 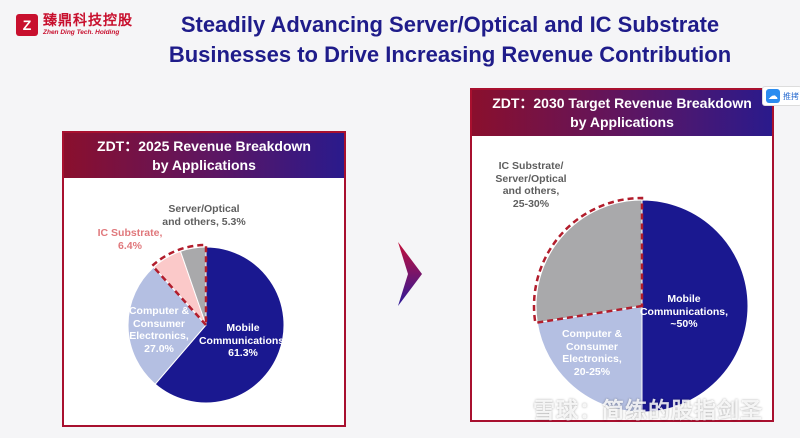 What do you see at coordinates (204, 146) in the screenshot?
I see `chart-title-2025-line1: ZDT：2025 Revenue Breakdown` at bounding box center [204, 146].